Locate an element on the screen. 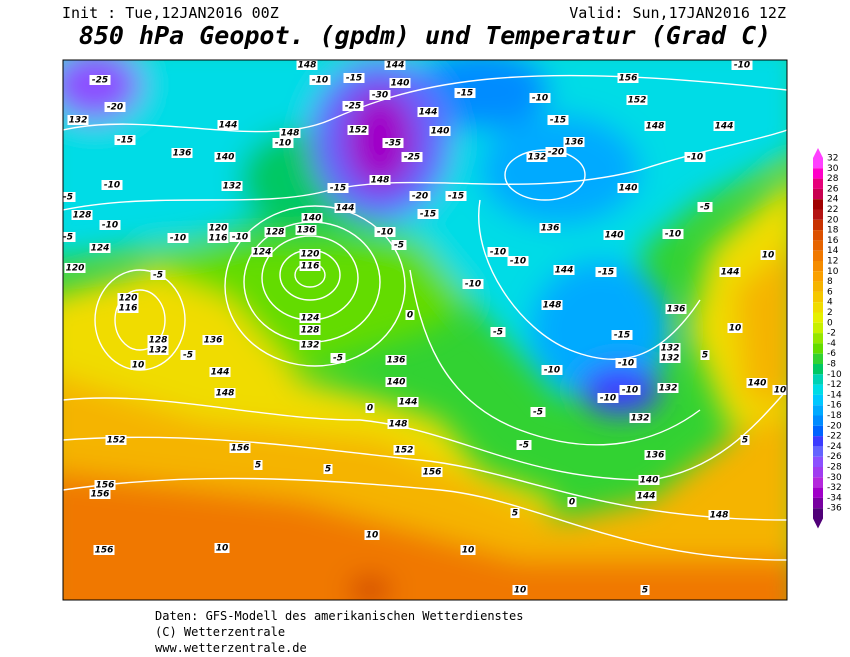 The width and height of the screenshot is (850, 657). colorbar-label: 0 is located at coordinates (830, 323).